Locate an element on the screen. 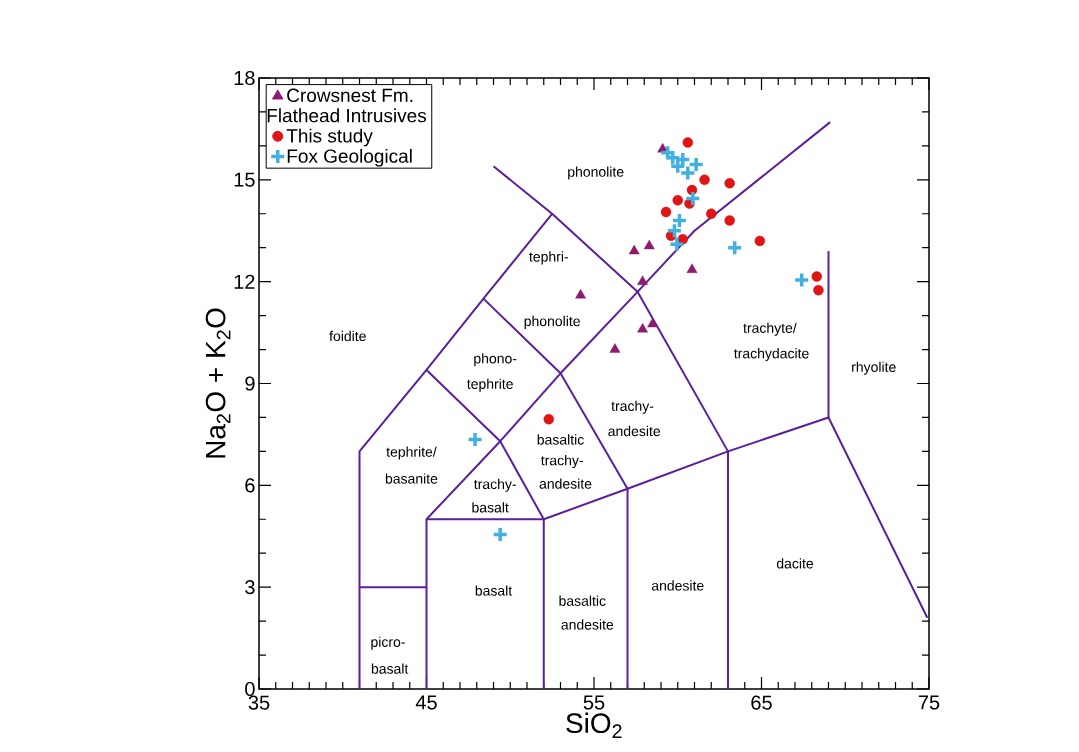 The width and height of the screenshot is (1079, 752). x-tick-label: 75 is located at coordinates (929, 702).